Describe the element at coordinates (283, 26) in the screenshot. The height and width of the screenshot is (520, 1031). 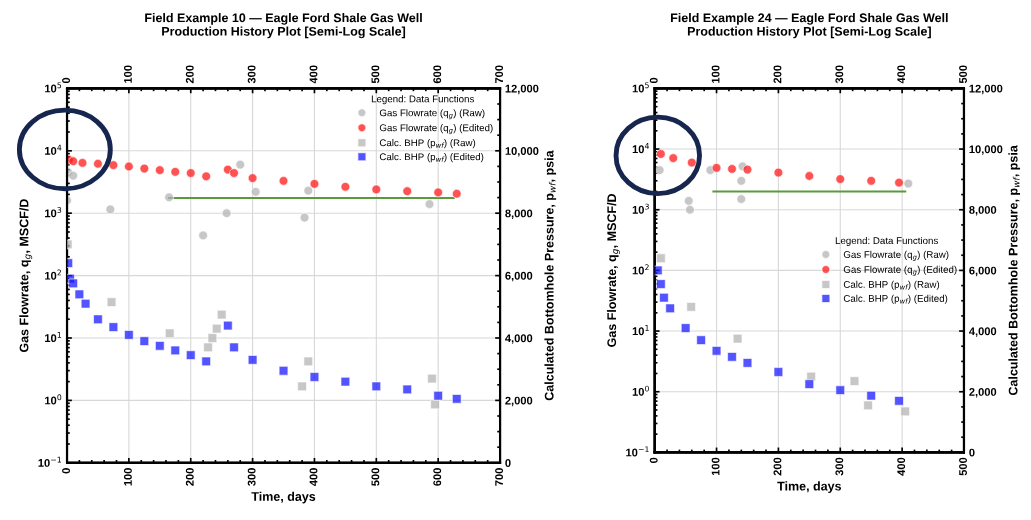
I see `chart-title: Field Example 10 — Eagle Ford Shale Gas Well Production History Plot [Semi-Log Scale]` at that location.